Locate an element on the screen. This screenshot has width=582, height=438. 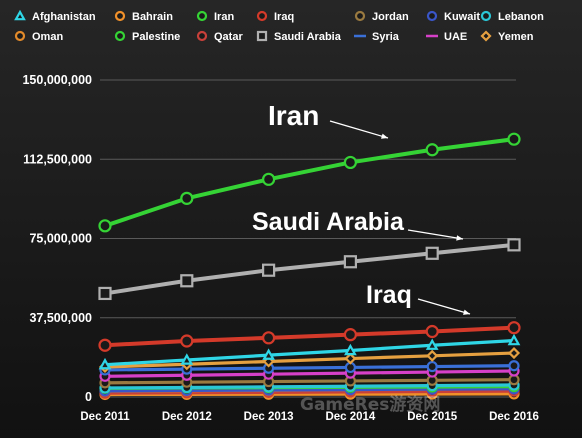
legend-label: UAE is located at coordinates (455, 37).